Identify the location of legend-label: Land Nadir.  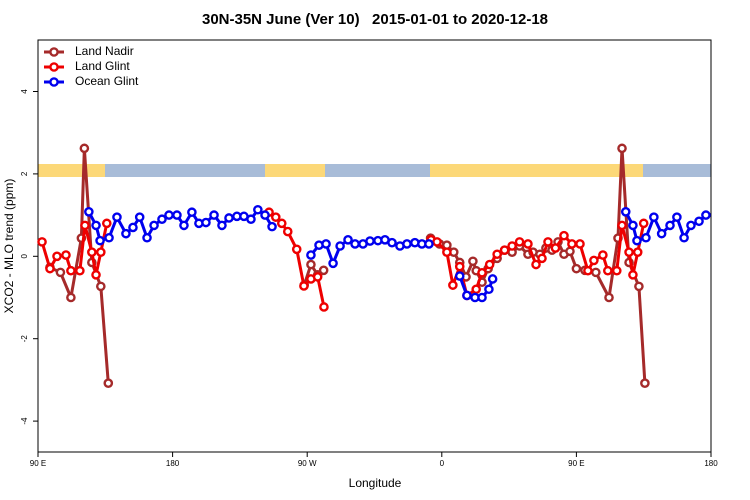
(104, 51).